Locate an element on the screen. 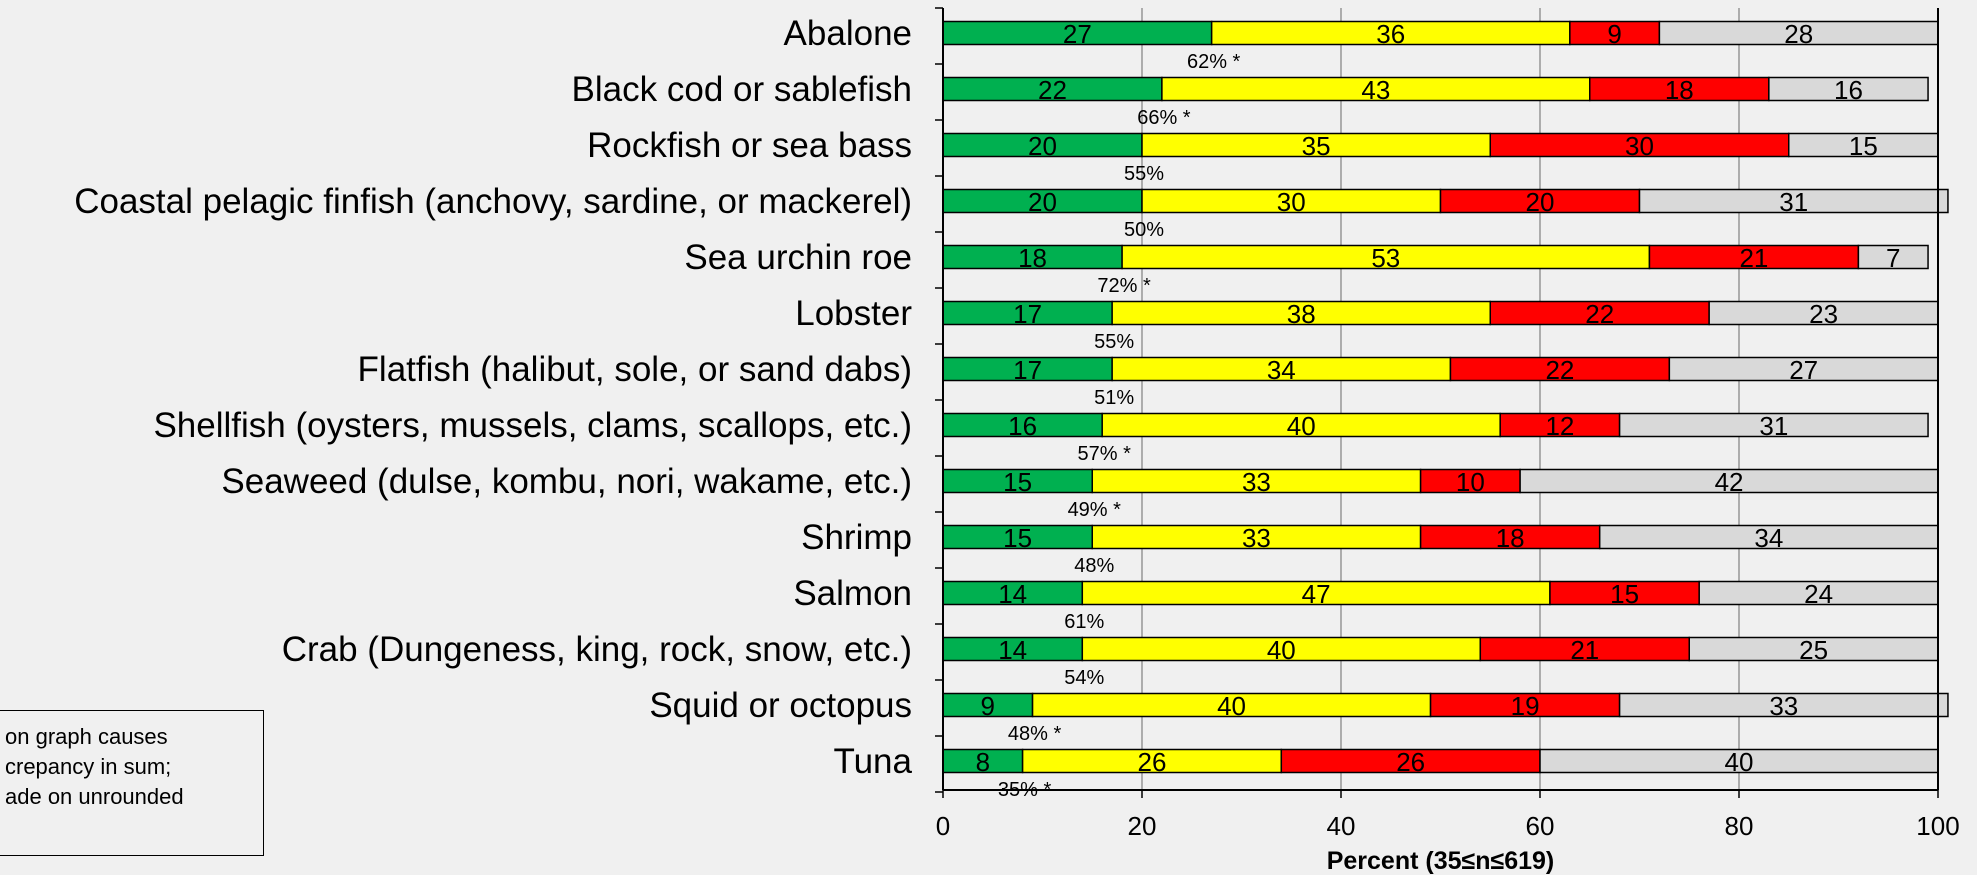 This screenshot has height=875, width=1977. percent-annotation: 72% * is located at coordinates (1124, 286).